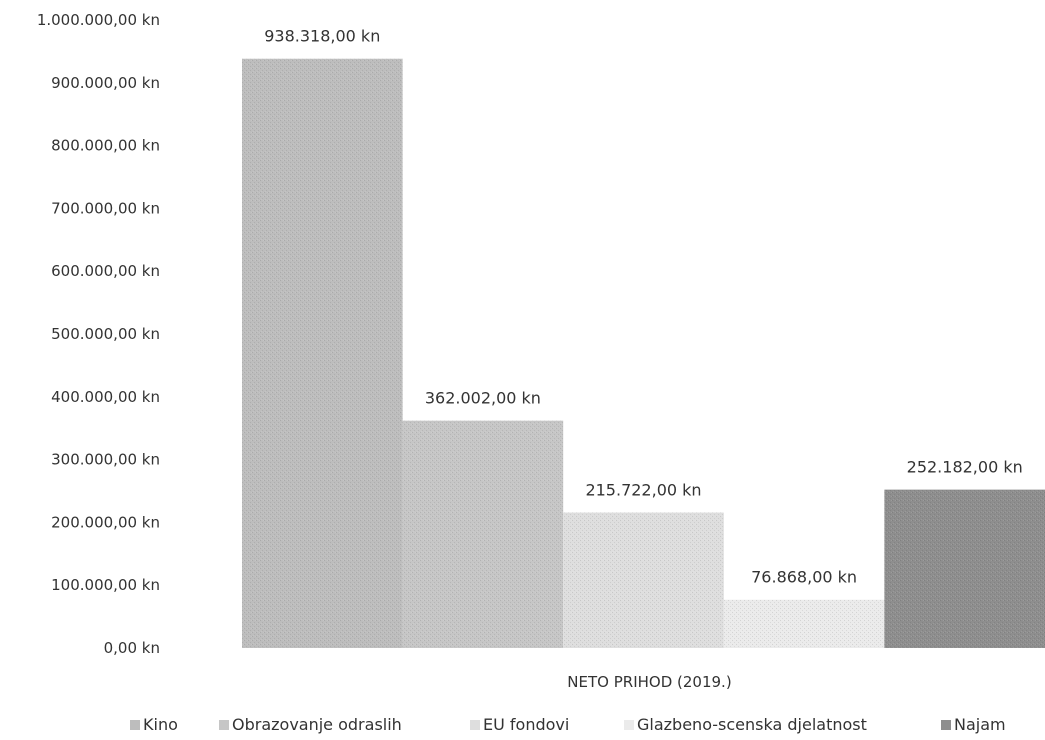 This screenshot has width=1045, height=740. What do you see at coordinates (105, 397) in the screenshot?
I see `y-tick-label: 400.000,00 kn` at bounding box center [105, 397].